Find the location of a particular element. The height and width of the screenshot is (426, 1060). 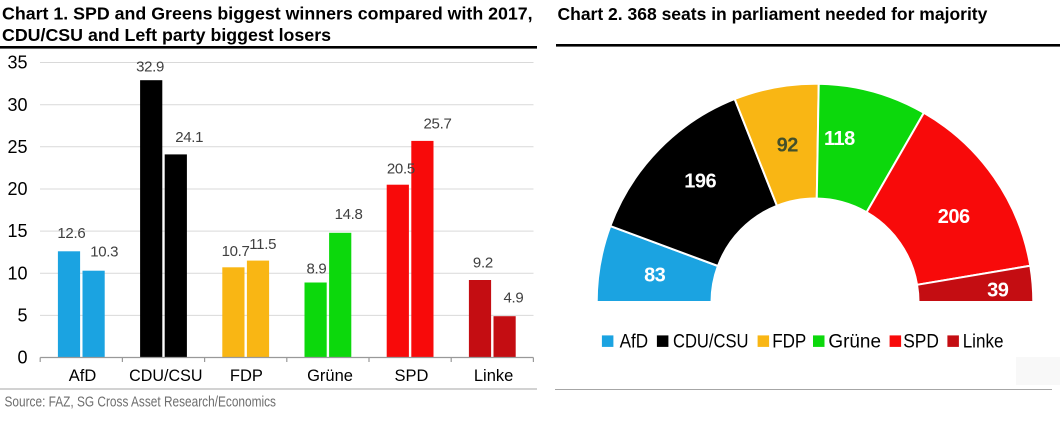

svg-text: 4.9 is located at coordinates (514, 298).